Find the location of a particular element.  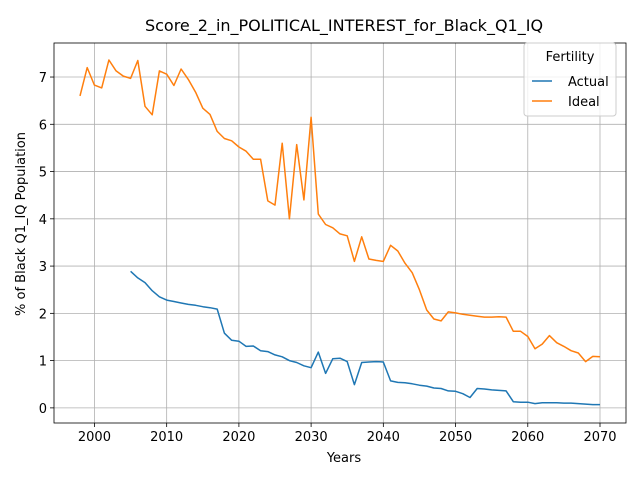

y-axis: 0 1 2 3 4 5 6 7 is located at coordinates (46, 244).